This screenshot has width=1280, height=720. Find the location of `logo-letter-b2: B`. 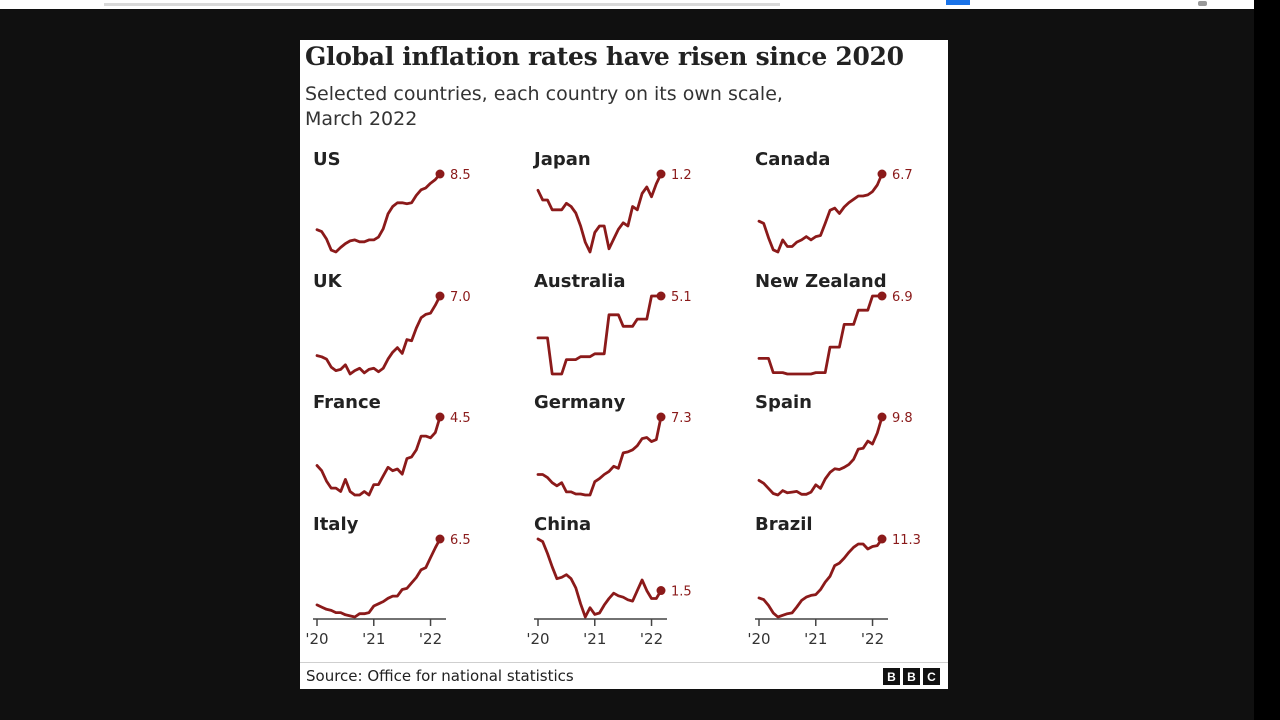

logo-letter-b2: B is located at coordinates (911, 676).